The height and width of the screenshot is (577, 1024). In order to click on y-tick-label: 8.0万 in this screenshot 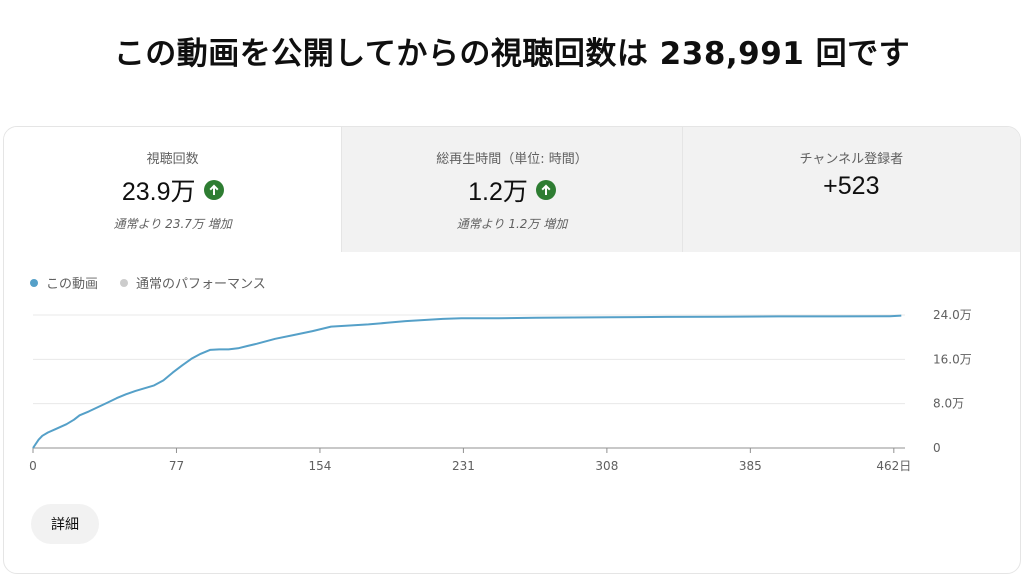, I will do `click(948, 404)`.